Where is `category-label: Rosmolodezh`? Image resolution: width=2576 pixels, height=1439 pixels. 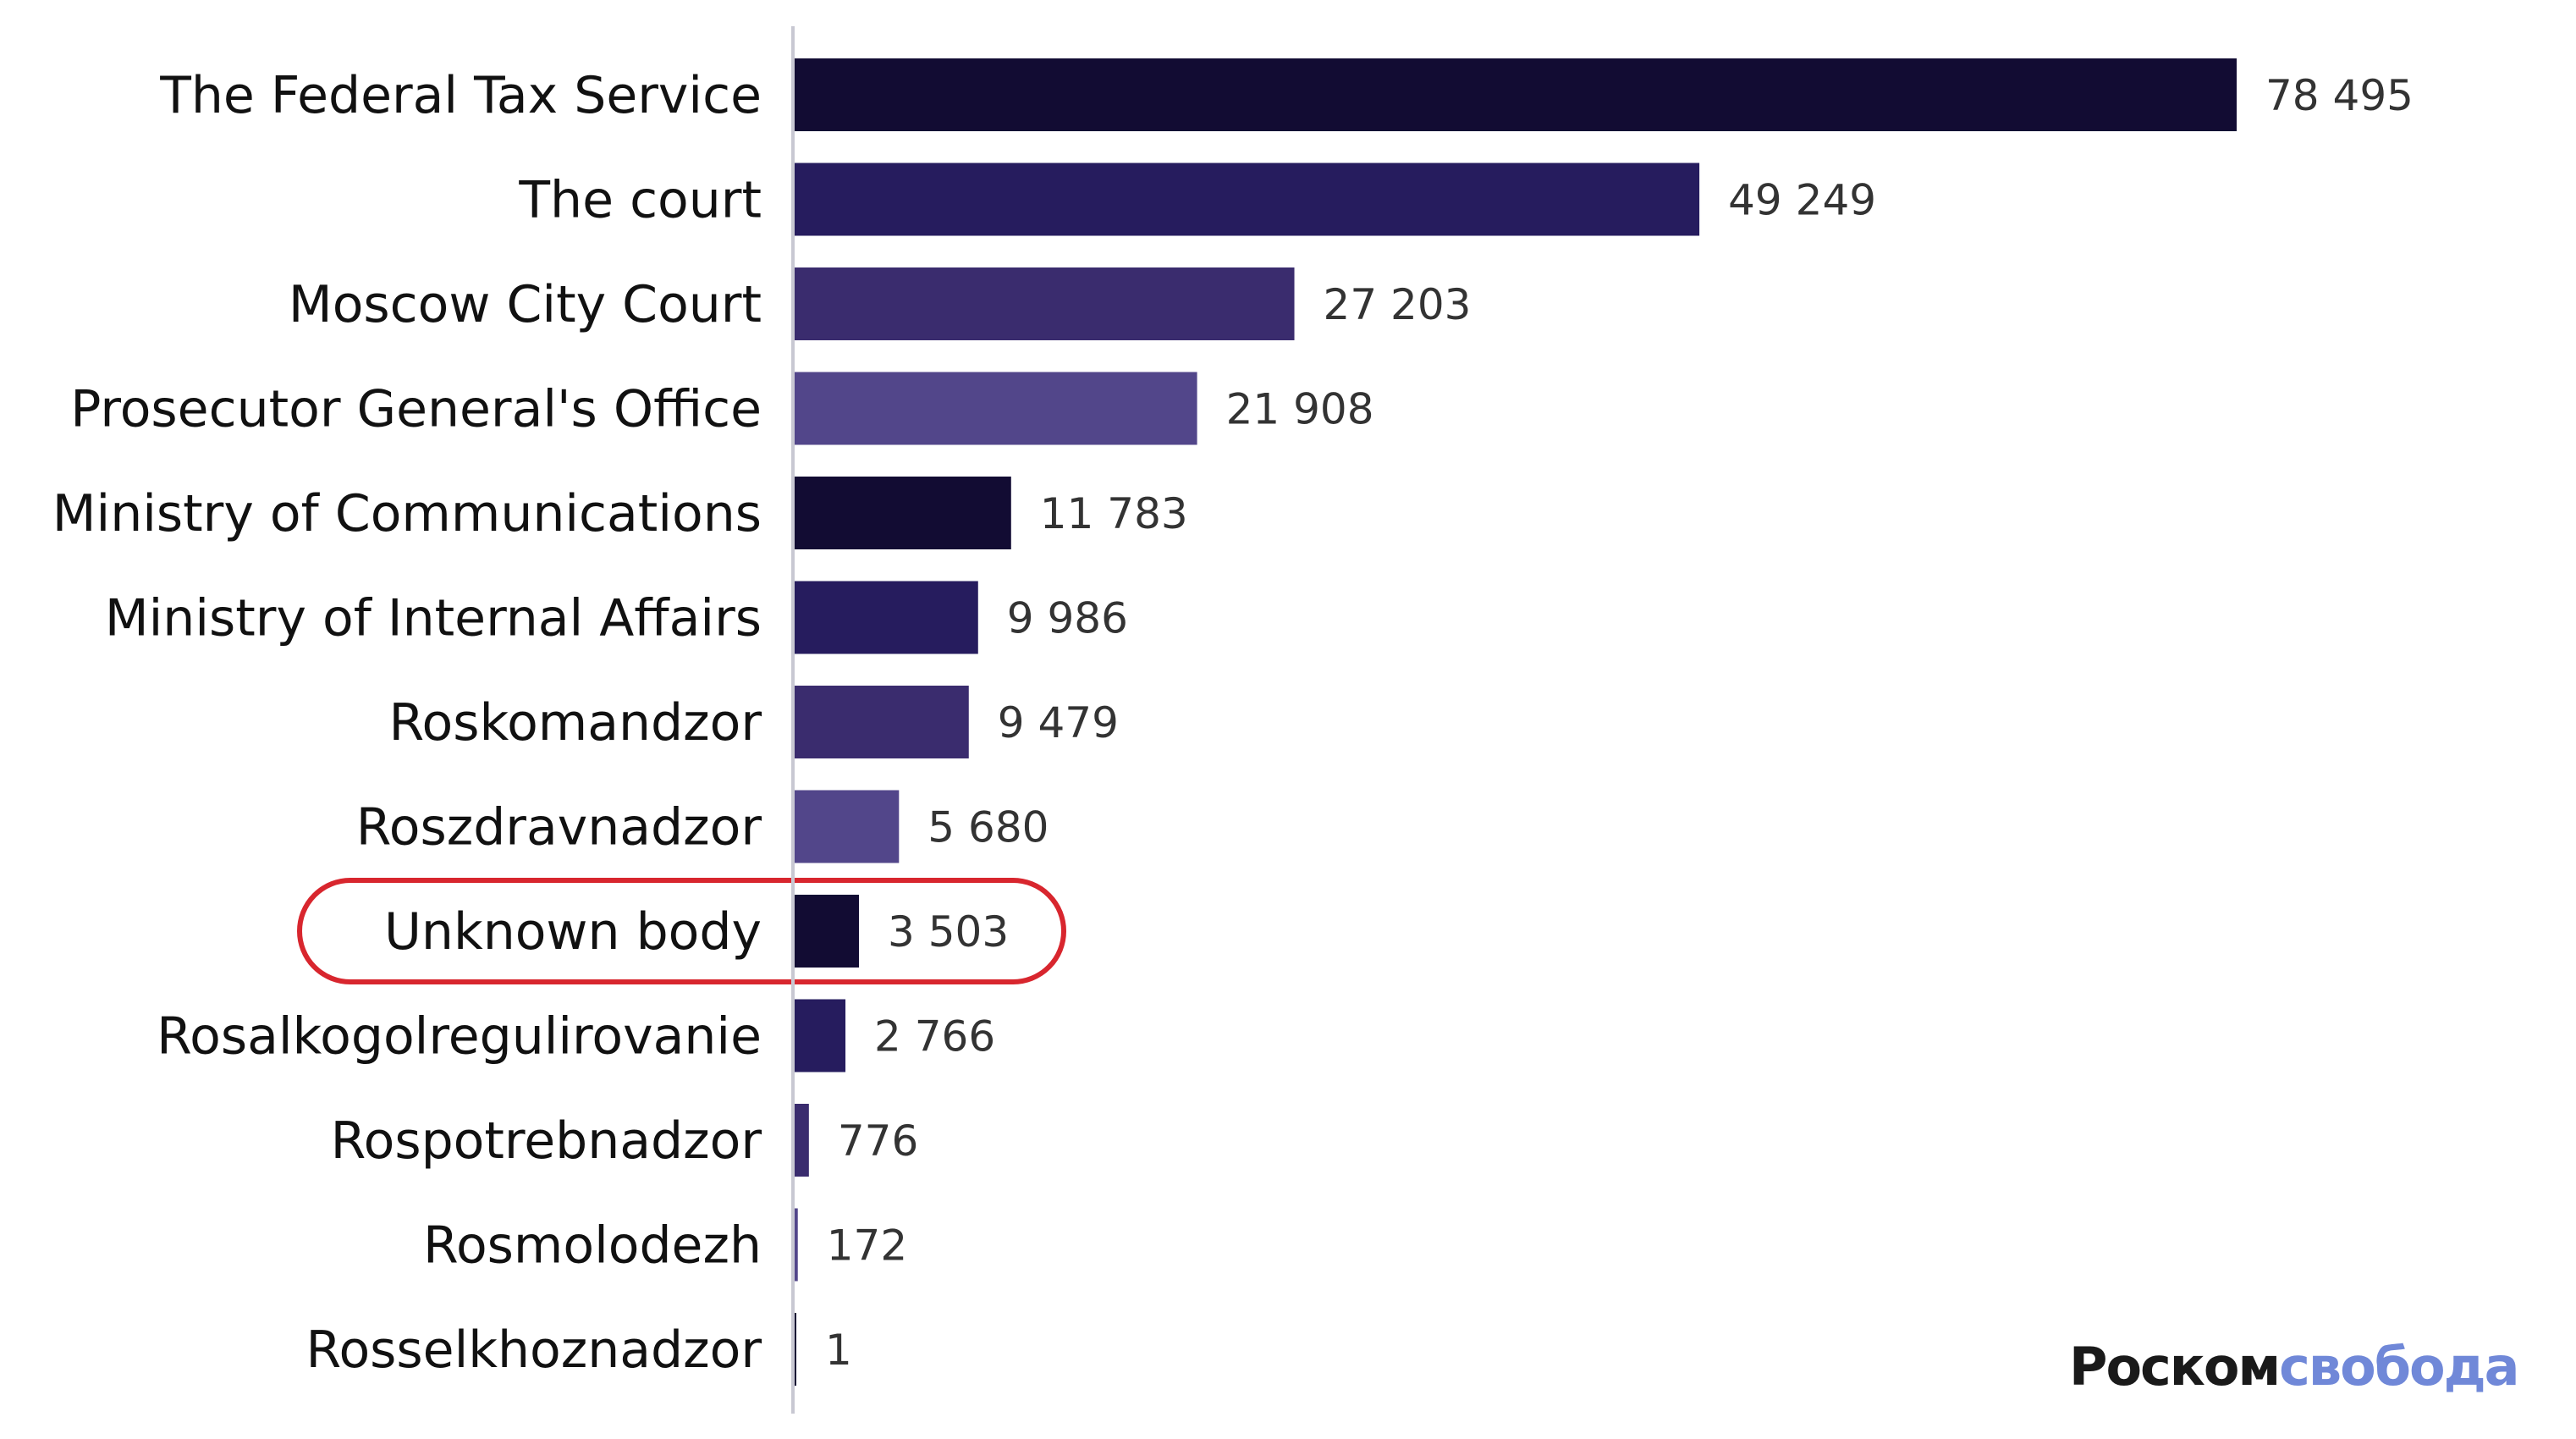
category-label: Rosmolodezh is located at coordinates (592, 1246).